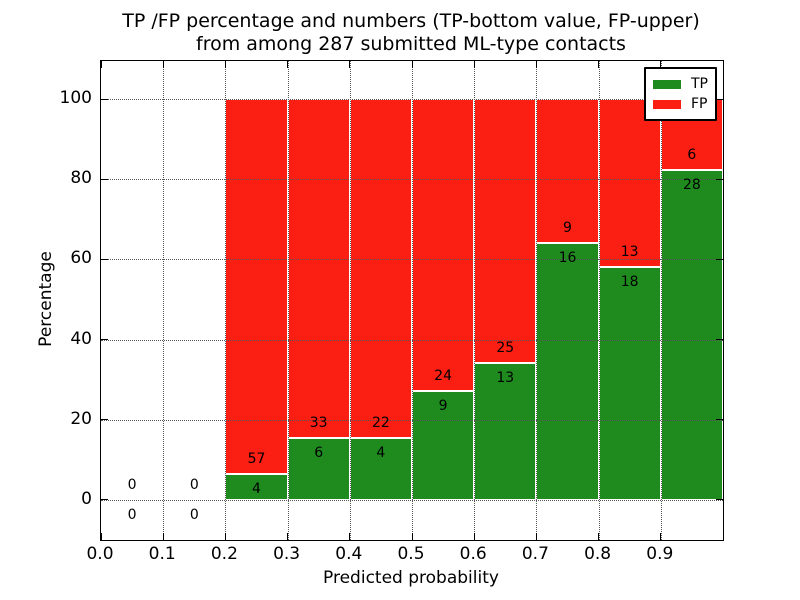  I want to click on y-tick-label: 0, so click(86, 498).